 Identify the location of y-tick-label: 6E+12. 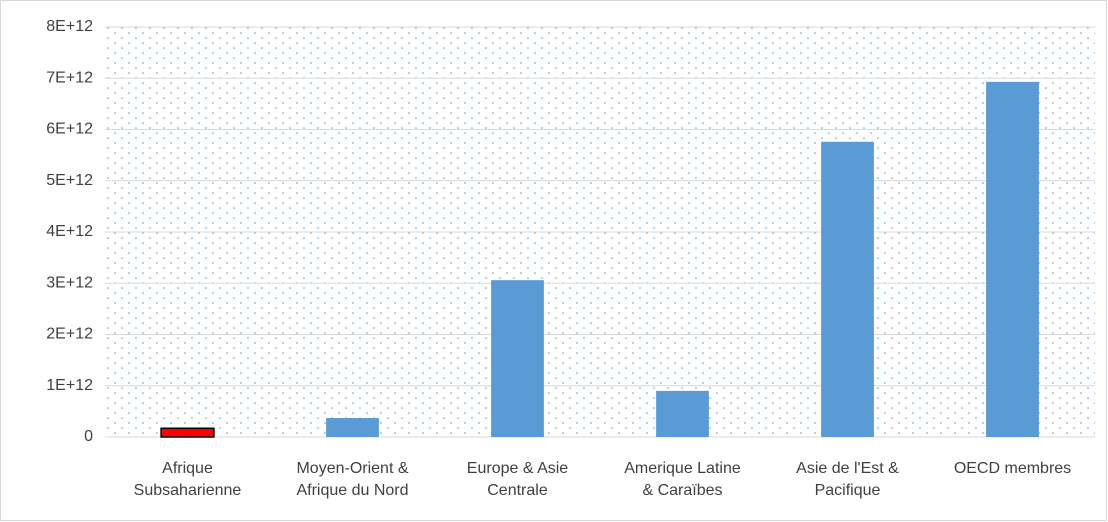
(69, 129).